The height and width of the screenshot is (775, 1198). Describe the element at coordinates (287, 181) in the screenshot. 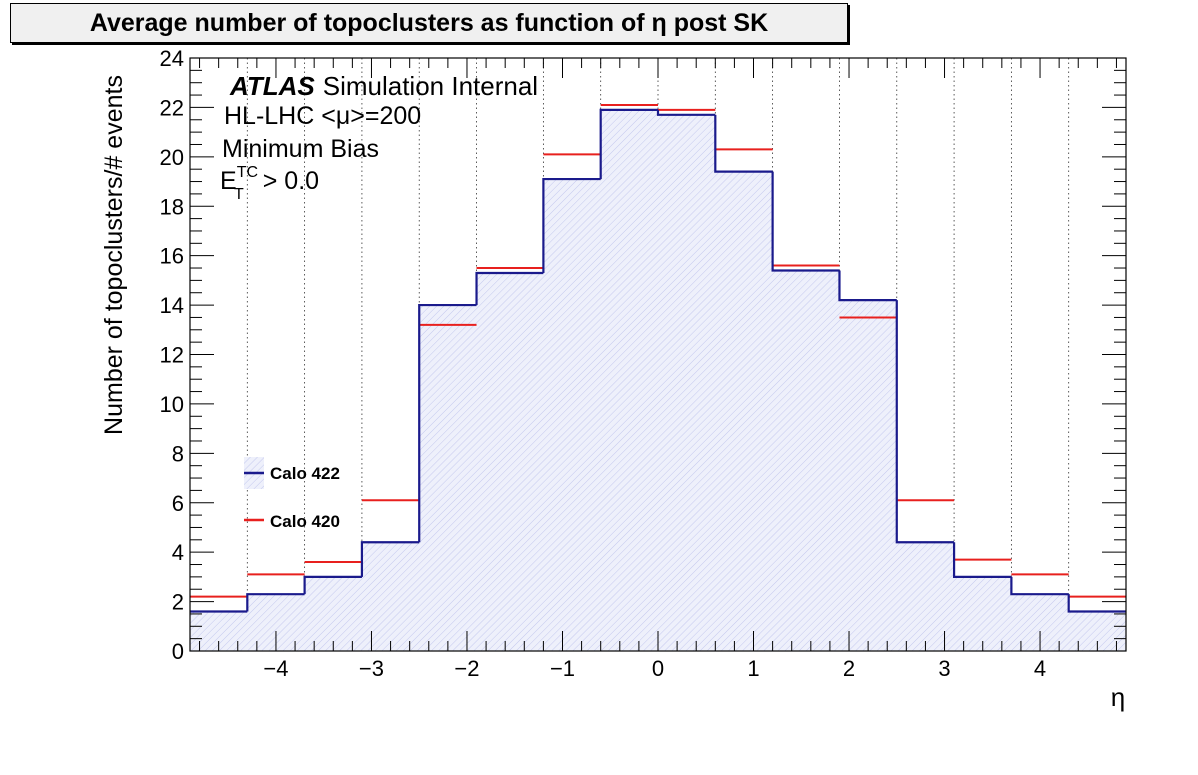

I see `et-cut-value: > 0.0` at that location.